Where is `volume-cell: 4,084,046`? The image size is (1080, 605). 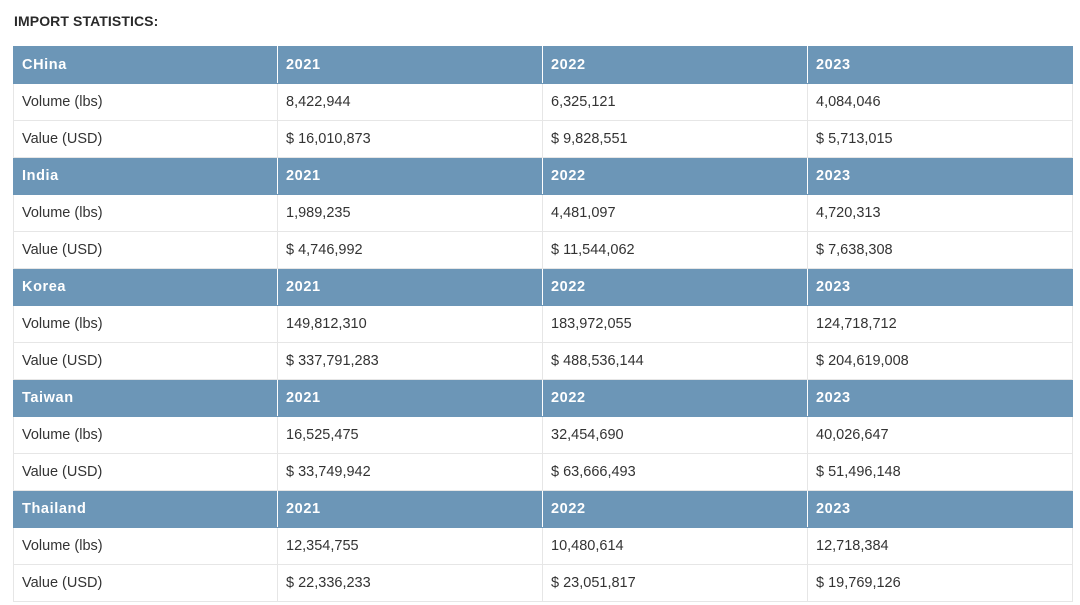
volume-cell: 4,084,046 is located at coordinates (940, 102).